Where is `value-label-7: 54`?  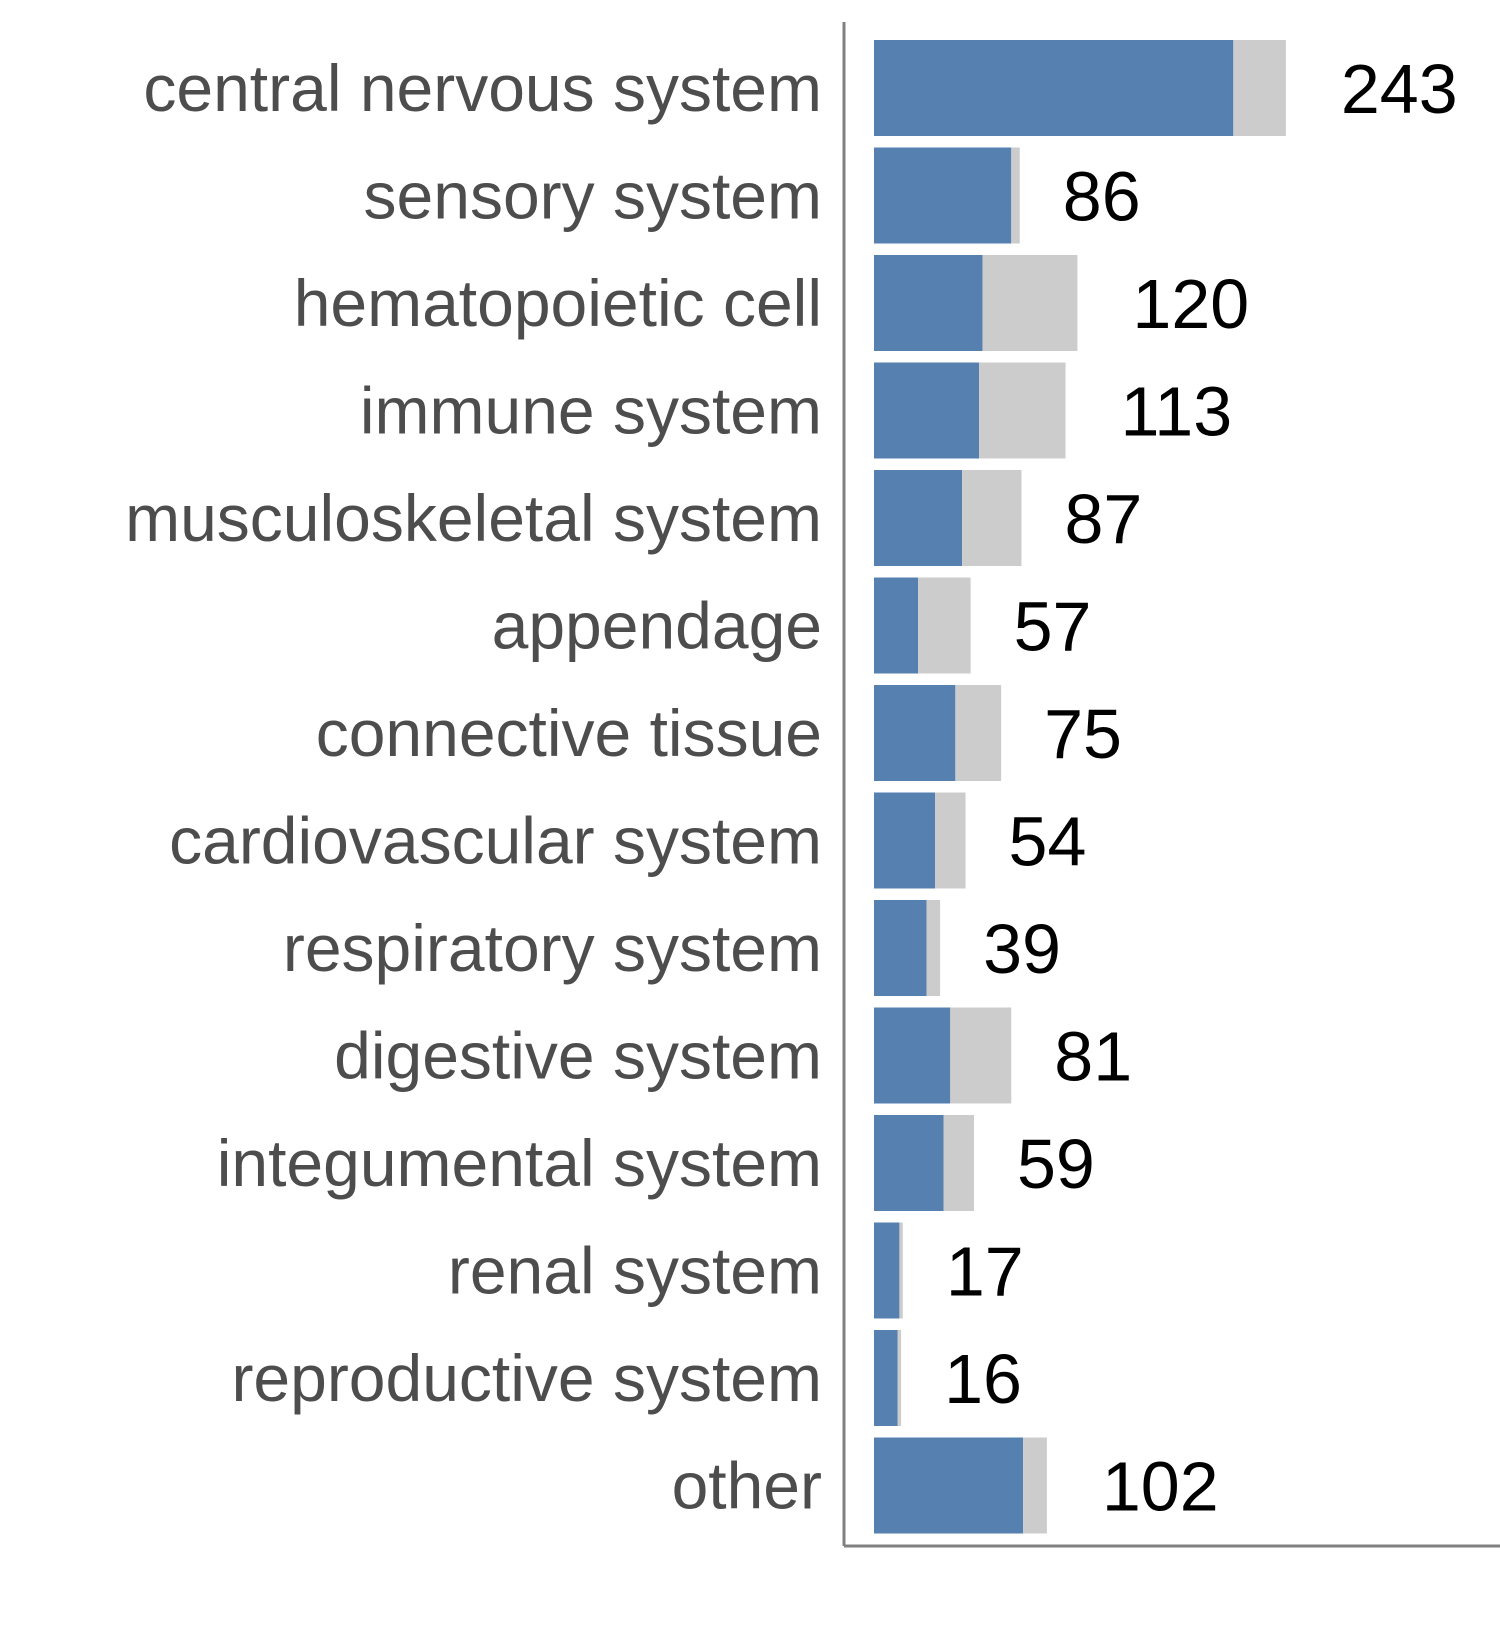 value-label-7: 54 is located at coordinates (1048, 842).